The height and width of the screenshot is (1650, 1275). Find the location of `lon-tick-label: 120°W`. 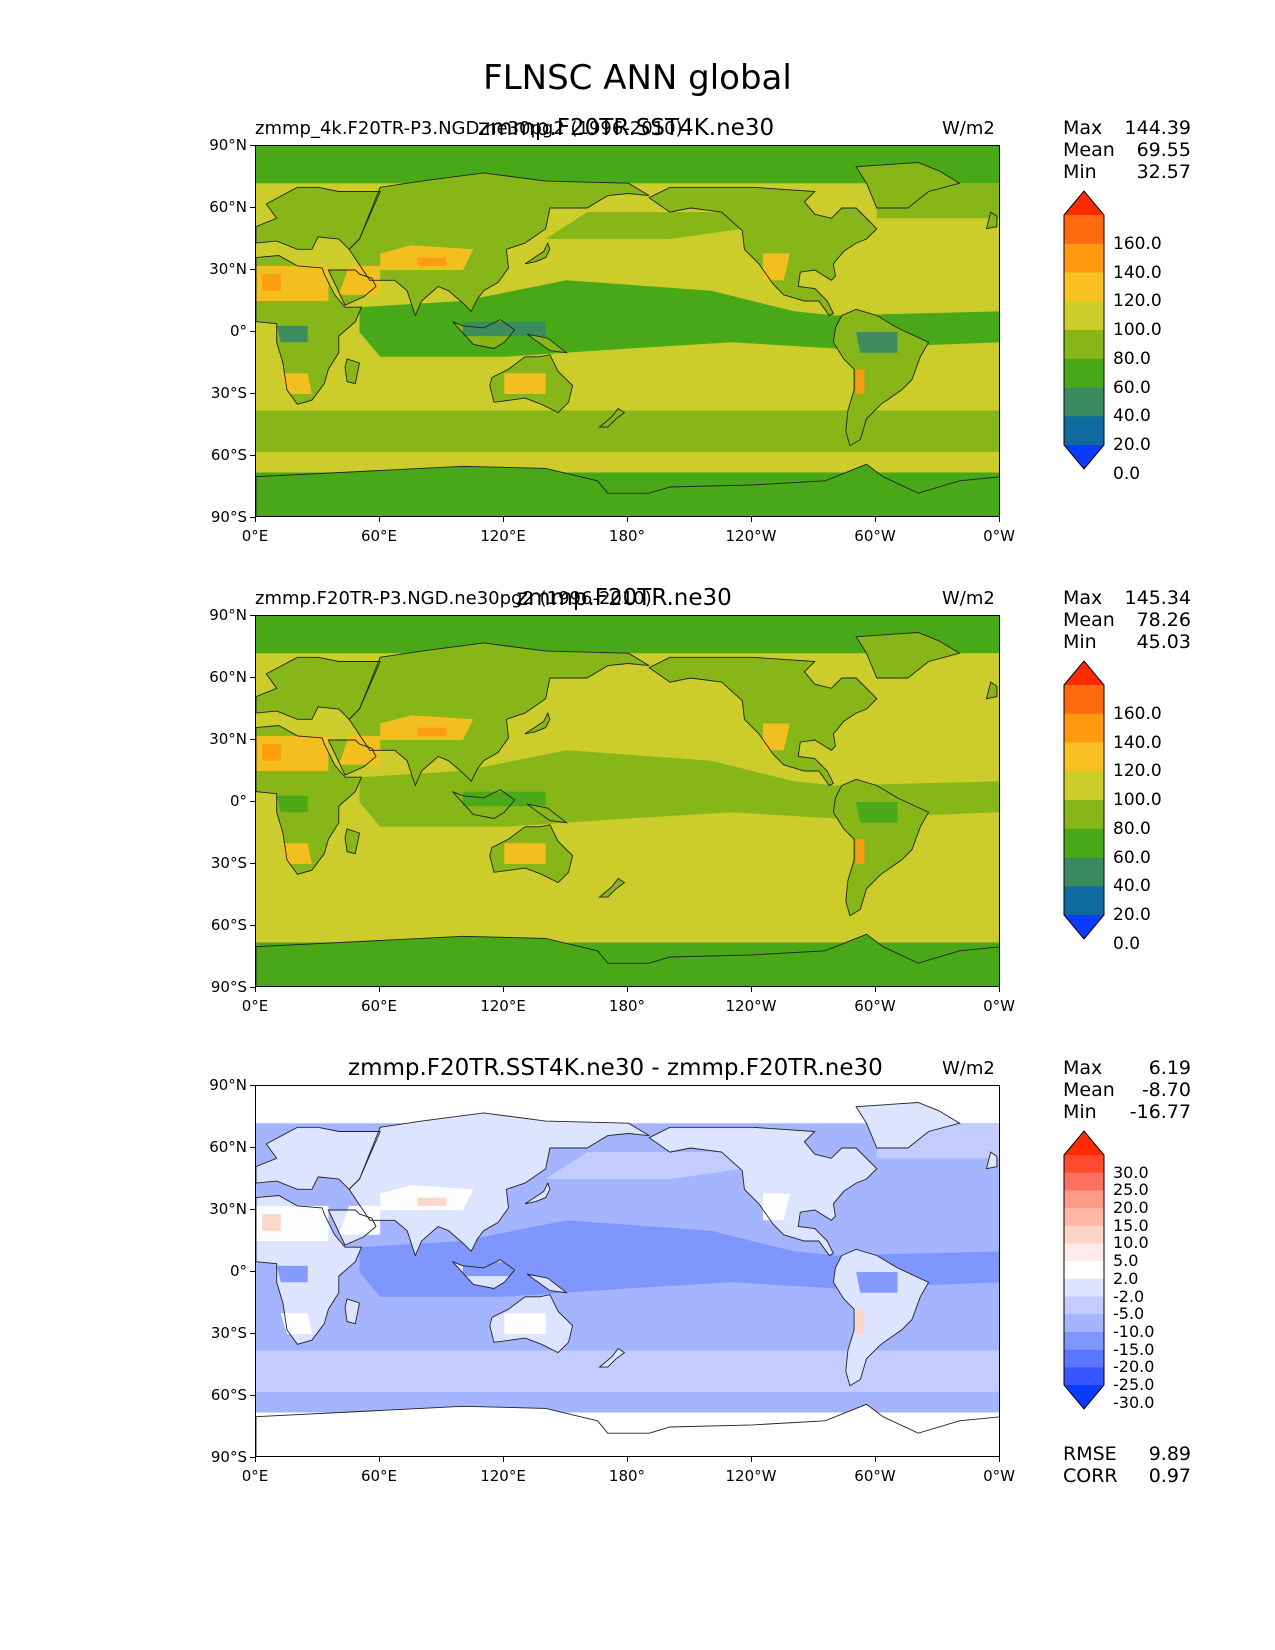

lon-tick-label: 120°W is located at coordinates (751, 536).